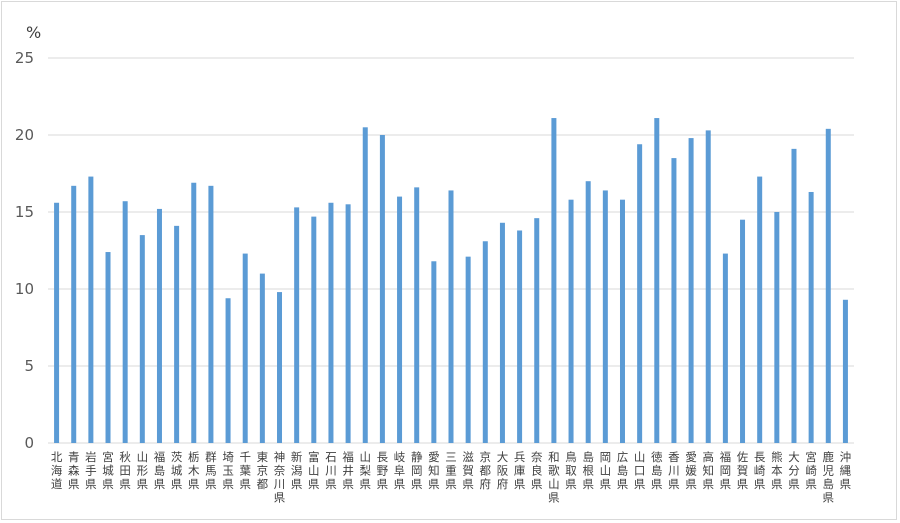 The height and width of the screenshot is (523, 900). I want to click on x-category-label-27: 大阪府, so click(503, 470).